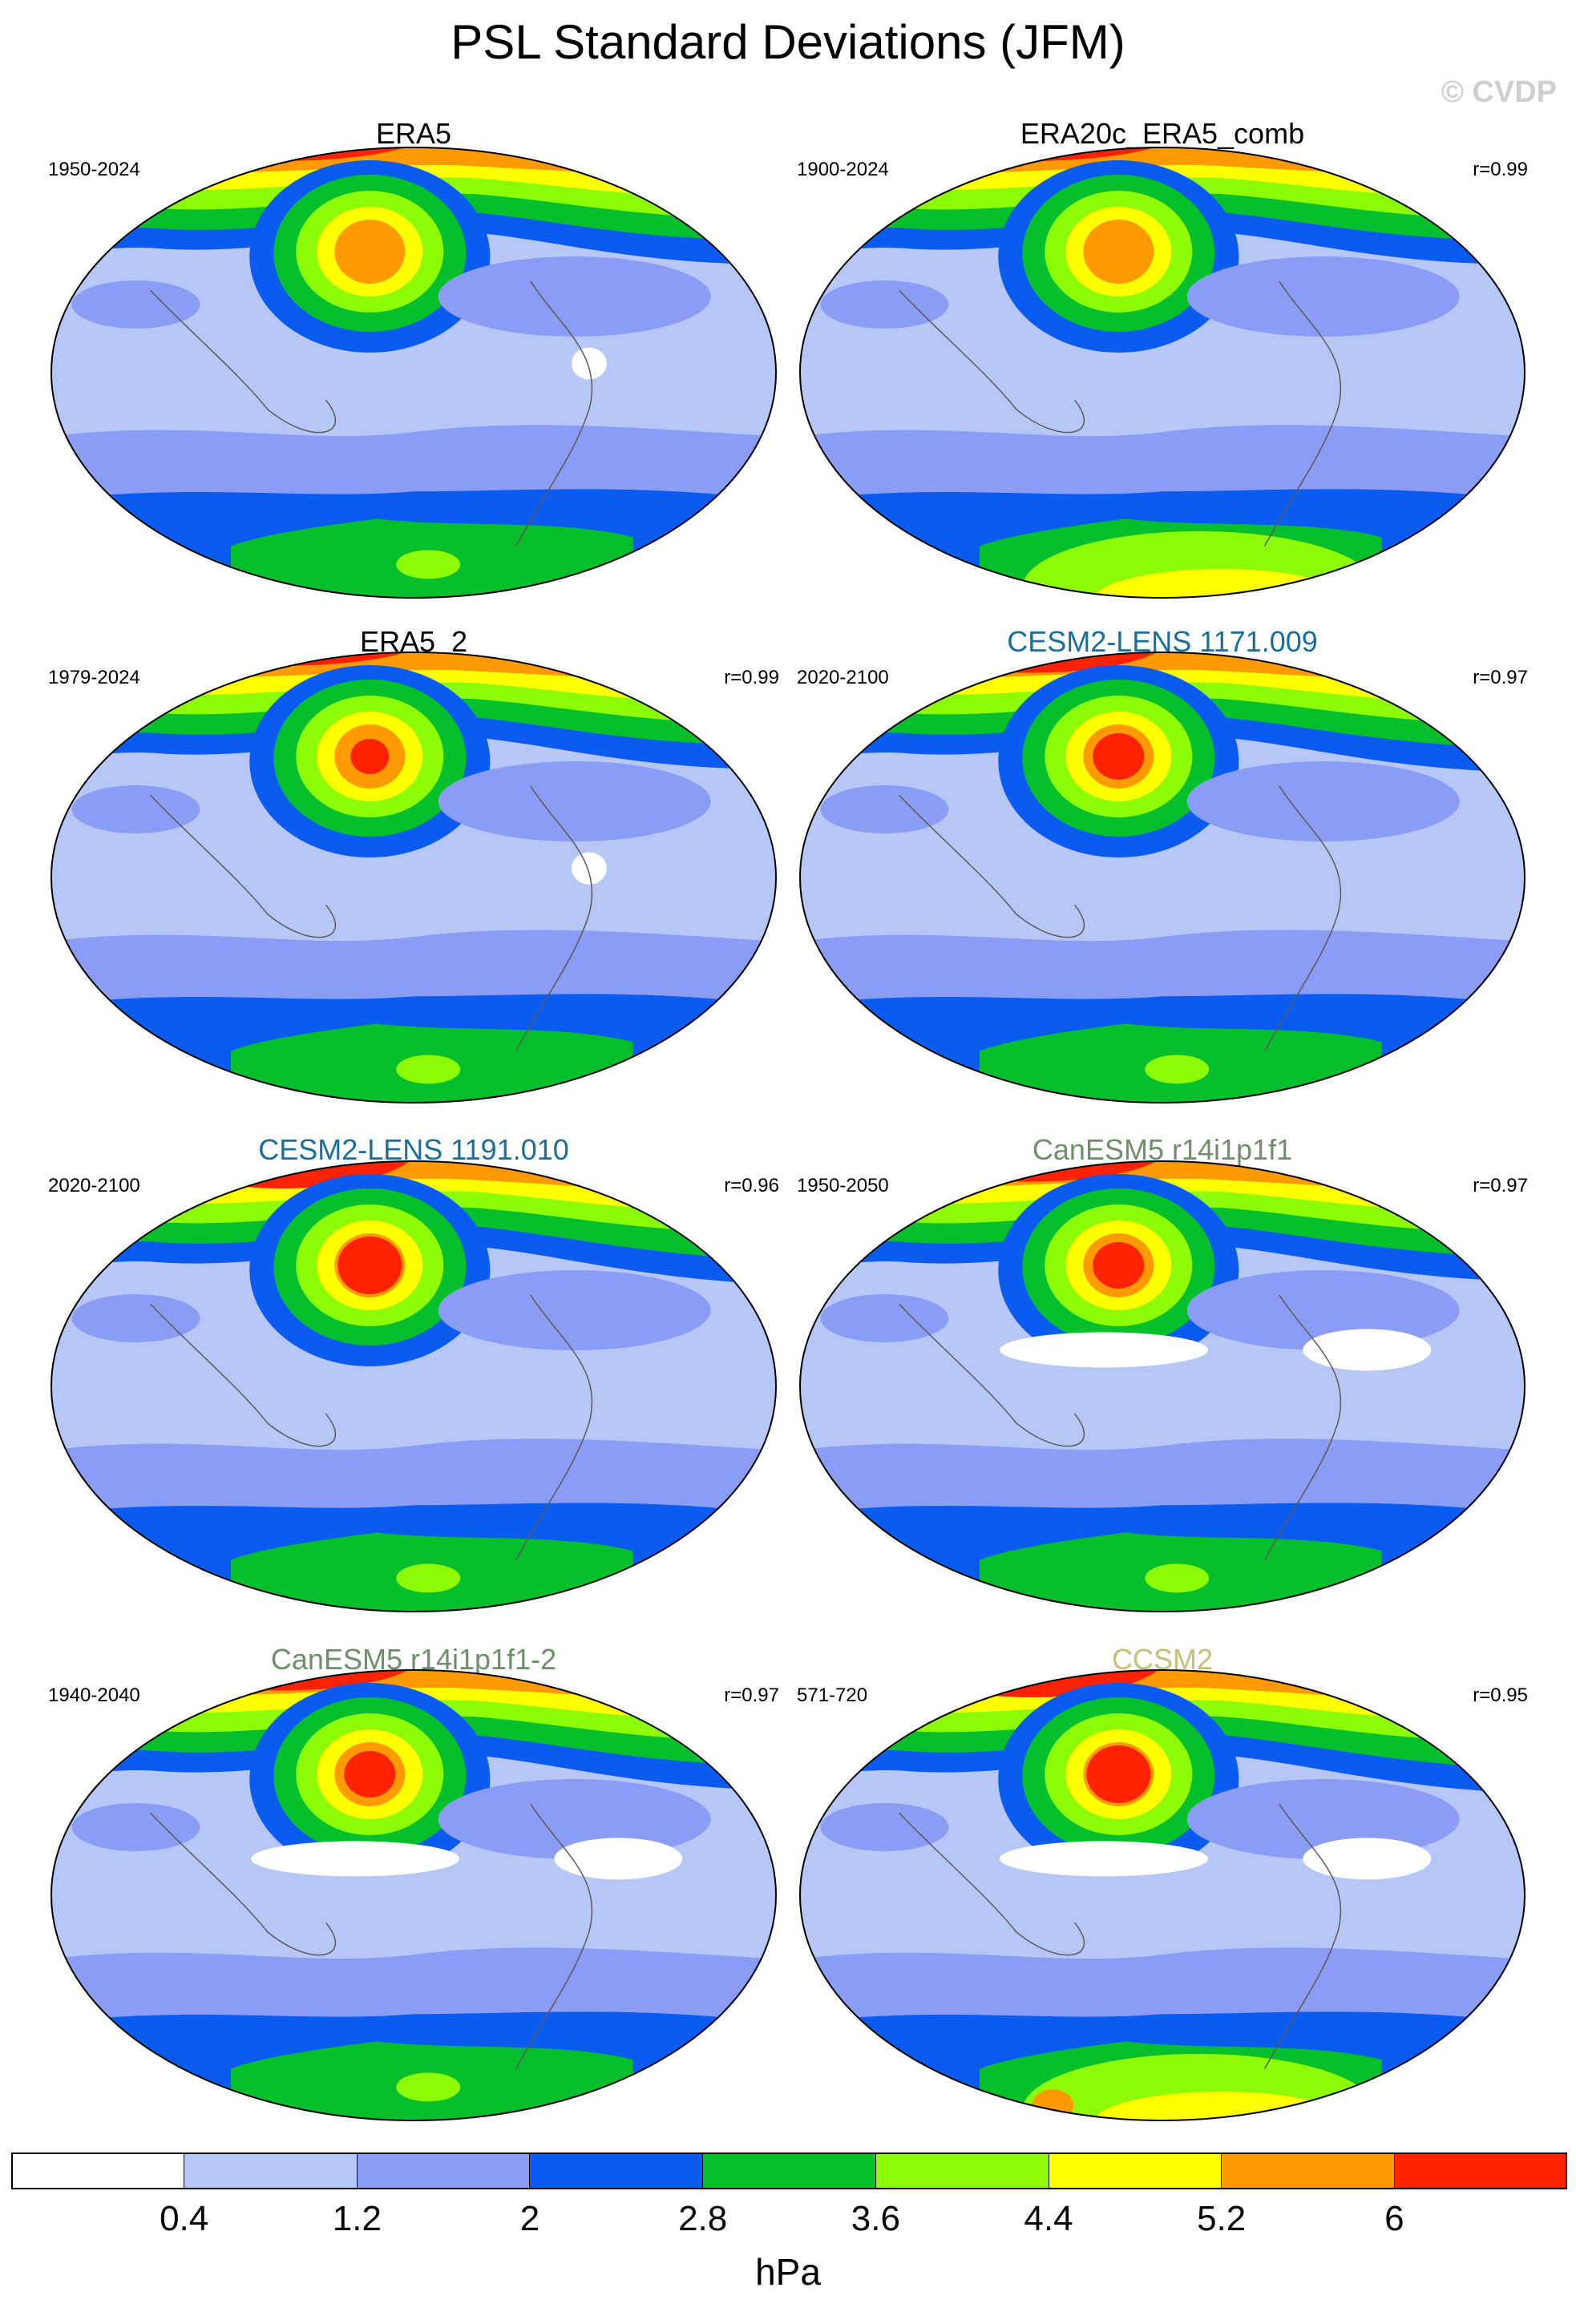 The image size is (1576, 2324). I want to click on colorbar, so click(789, 2171).